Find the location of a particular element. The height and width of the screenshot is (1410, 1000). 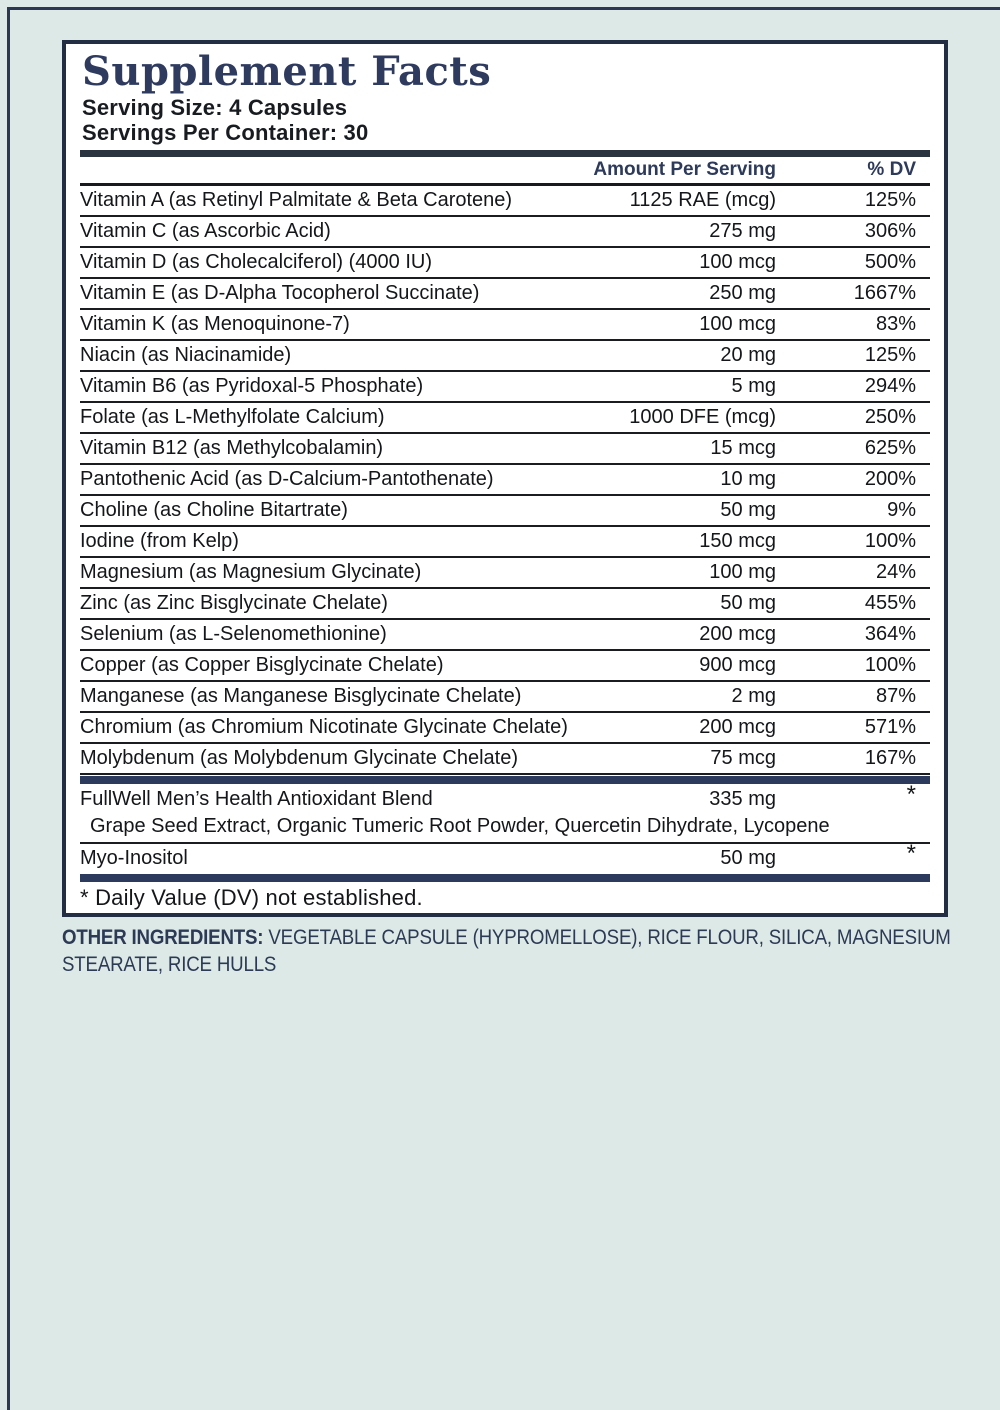

ingredient-dv: 306% is located at coordinates (890, 231).